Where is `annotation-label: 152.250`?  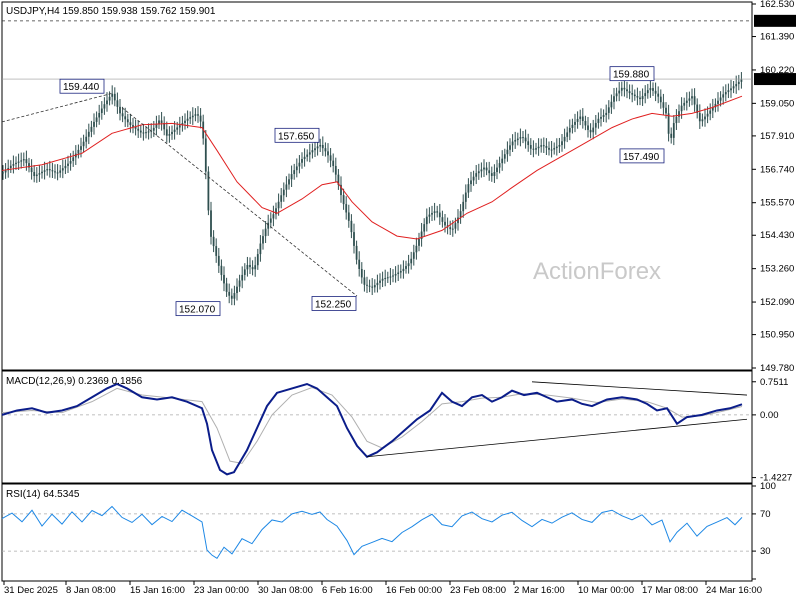
annotation-label: 152.250 is located at coordinates (333, 304).